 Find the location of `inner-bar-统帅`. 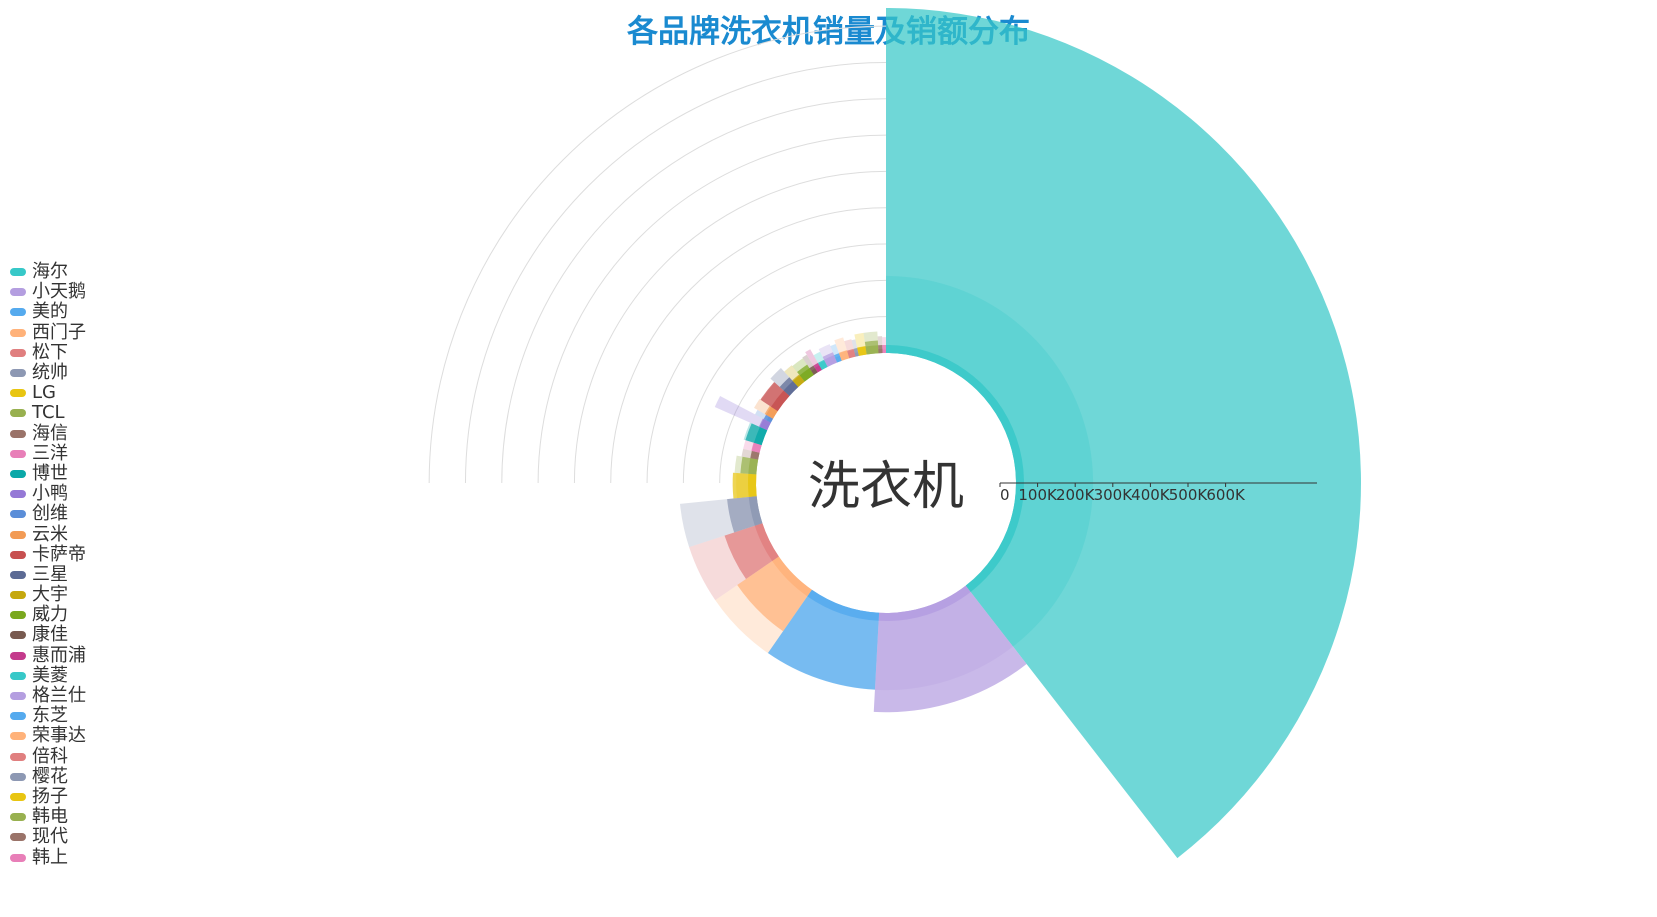

inner-bar-统帅 is located at coordinates (721, 522).